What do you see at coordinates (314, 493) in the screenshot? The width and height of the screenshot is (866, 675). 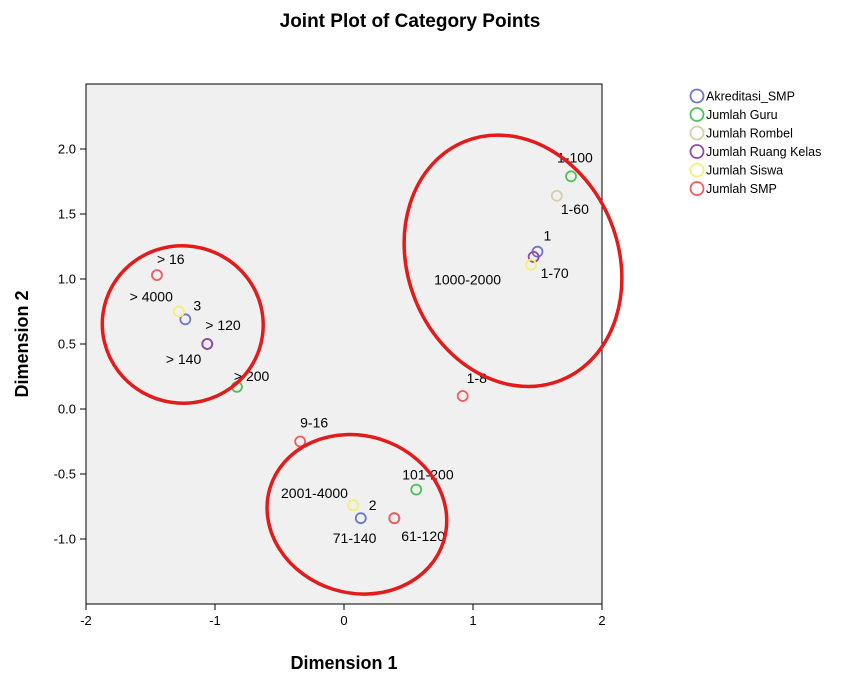 I see `point-label: 2001-4000` at bounding box center [314, 493].